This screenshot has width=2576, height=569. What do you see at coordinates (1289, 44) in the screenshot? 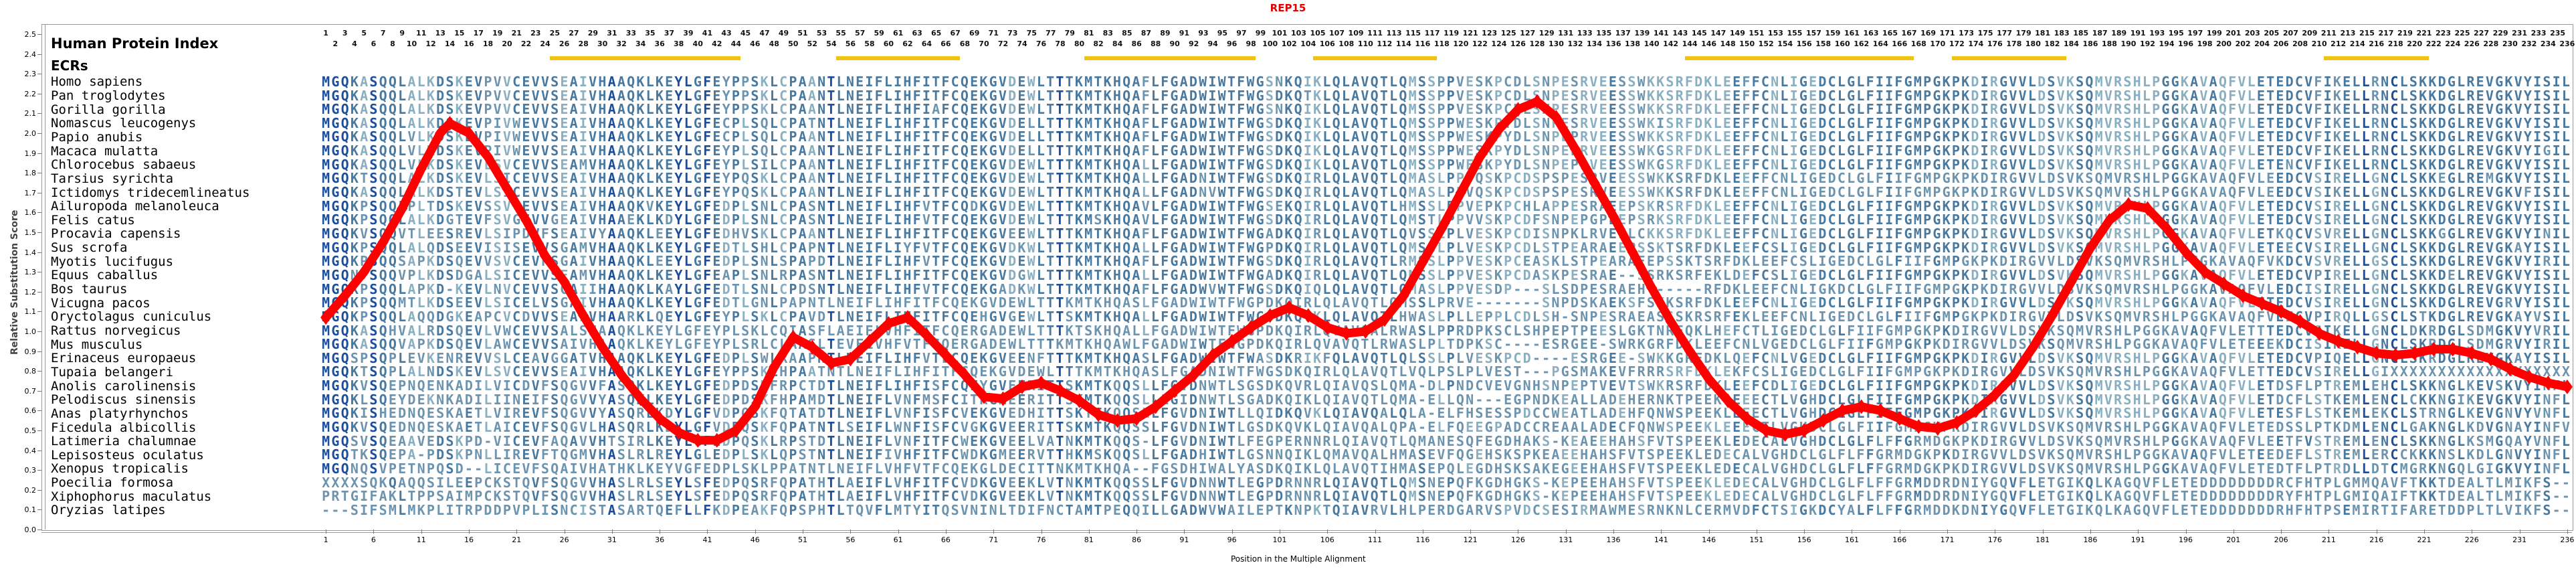
I see `position-number: 102` at bounding box center [1289, 44].